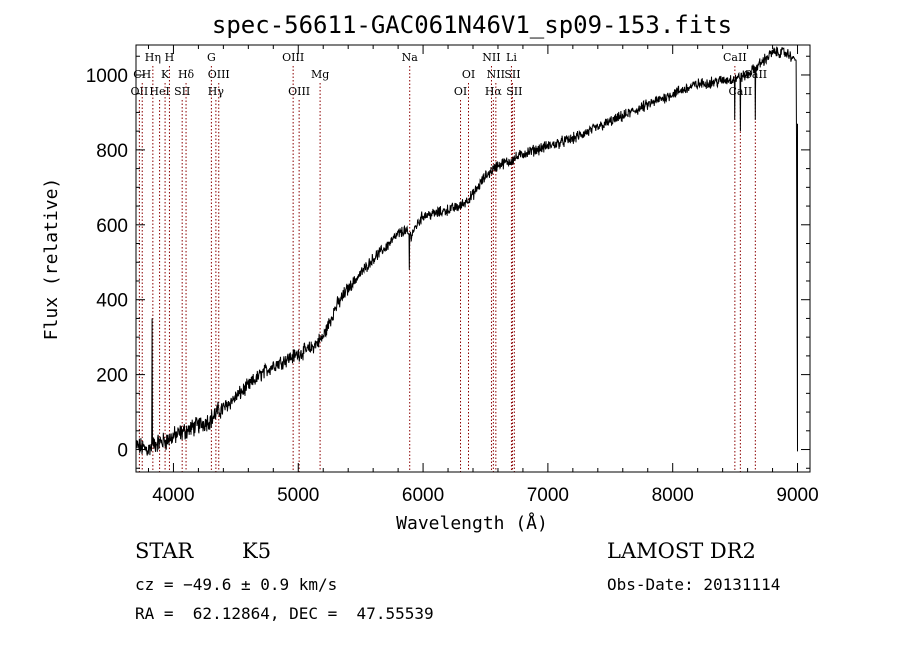 The image size is (900, 649). What do you see at coordinates (735, 57) in the screenshot?
I see `line-marker-label: CaII` at bounding box center [735, 57].